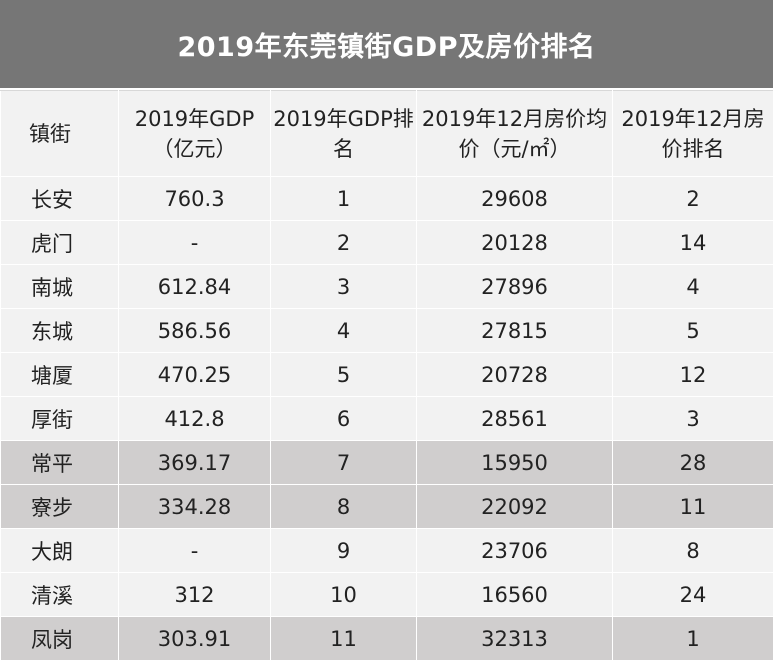 This screenshot has width=773, height=661. Describe the element at coordinates (693, 331) in the screenshot. I see `cell-price-rank: 5` at that location.